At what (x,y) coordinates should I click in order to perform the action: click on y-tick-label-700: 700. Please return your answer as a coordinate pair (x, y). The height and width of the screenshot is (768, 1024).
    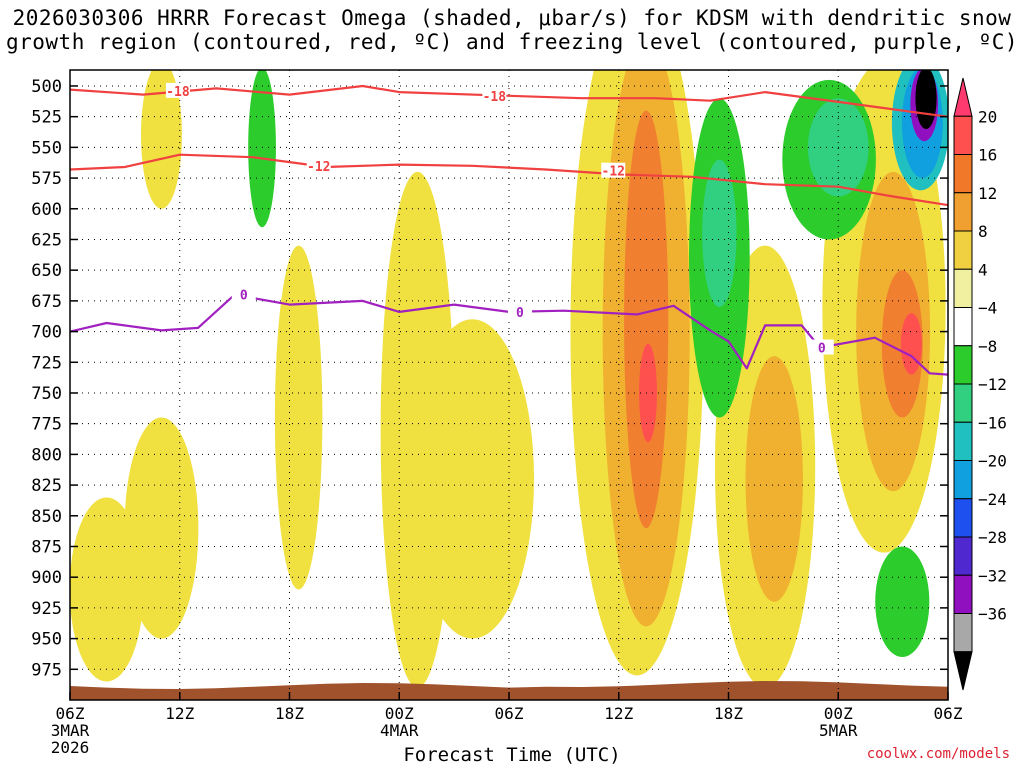
    Looking at the image, I should click on (46, 333).